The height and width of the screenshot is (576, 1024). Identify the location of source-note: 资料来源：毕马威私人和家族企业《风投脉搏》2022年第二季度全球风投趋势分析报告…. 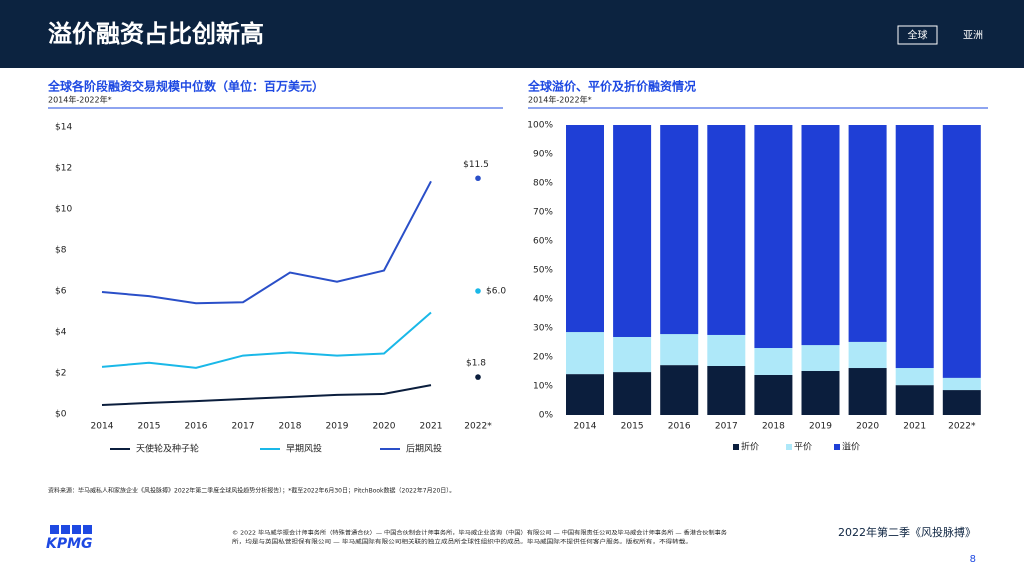
(251, 491).